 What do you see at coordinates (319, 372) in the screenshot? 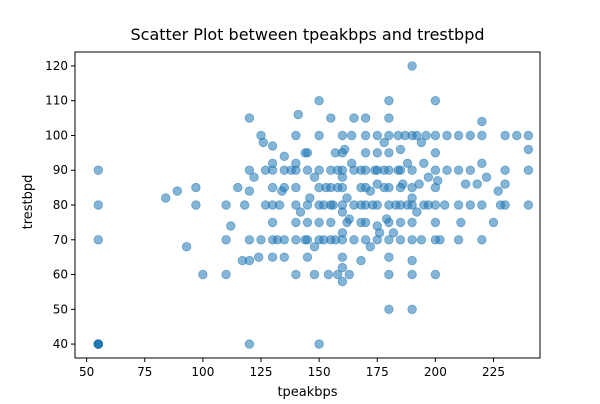
I see `x-tick-label: 150` at bounding box center [319, 372].